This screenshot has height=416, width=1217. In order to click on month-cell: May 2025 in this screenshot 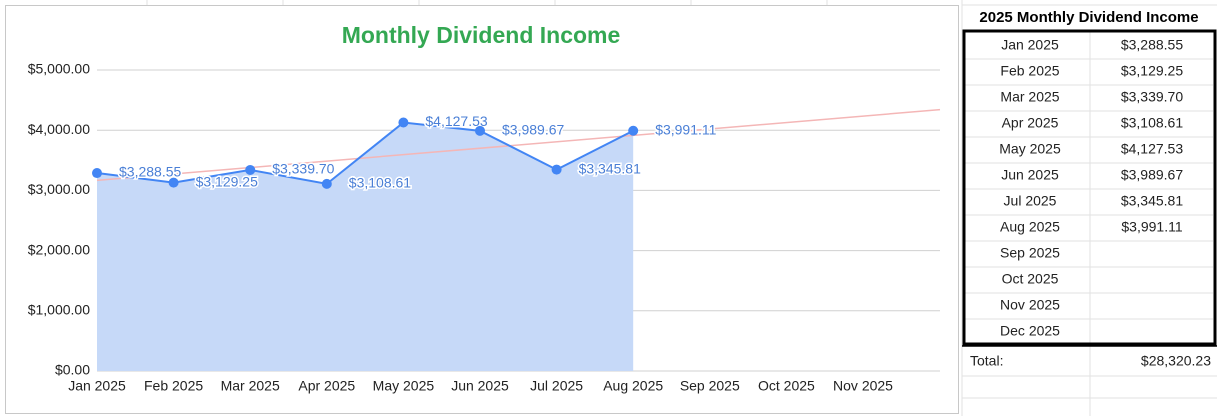, I will do `click(1030, 149)`.